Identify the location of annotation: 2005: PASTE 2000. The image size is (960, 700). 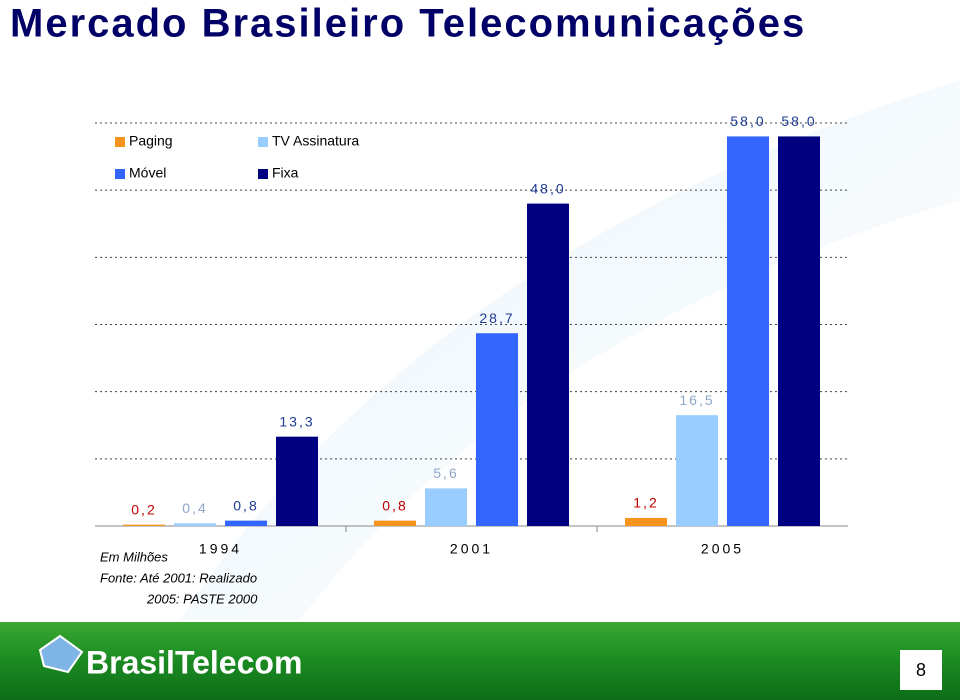
(202, 598).